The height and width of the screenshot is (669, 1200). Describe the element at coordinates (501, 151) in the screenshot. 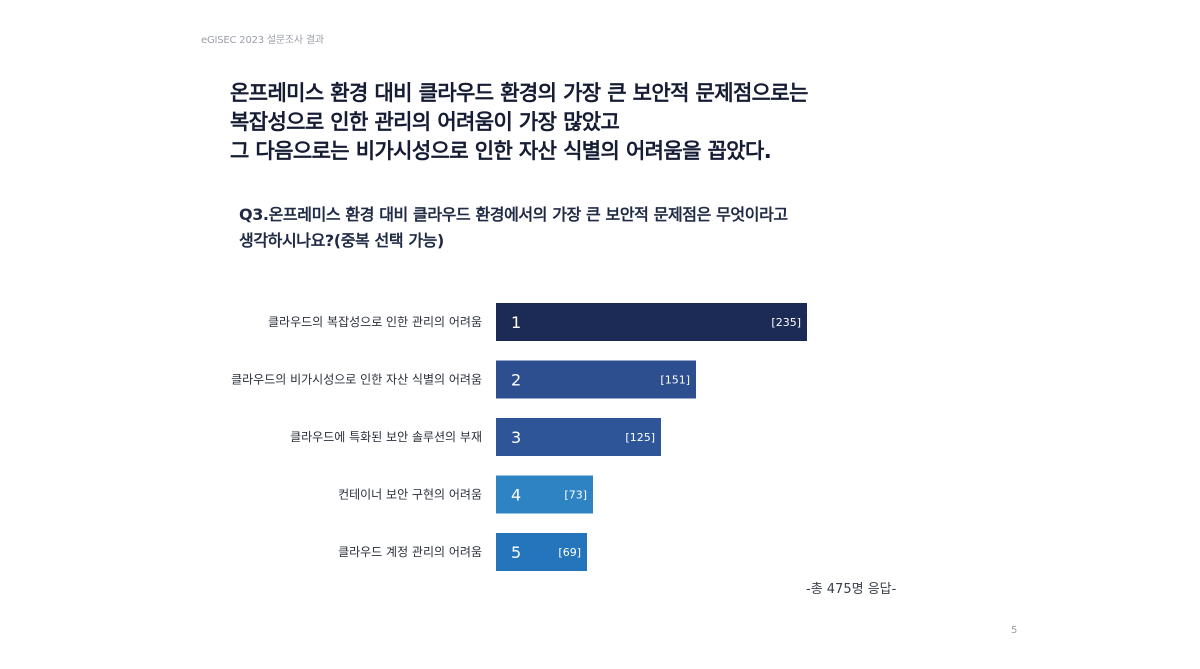

I see `headline-line-3: 그 다음으로는 비가시성으로 인한 자산 식별의 어려움을 꼽았다.` at that location.